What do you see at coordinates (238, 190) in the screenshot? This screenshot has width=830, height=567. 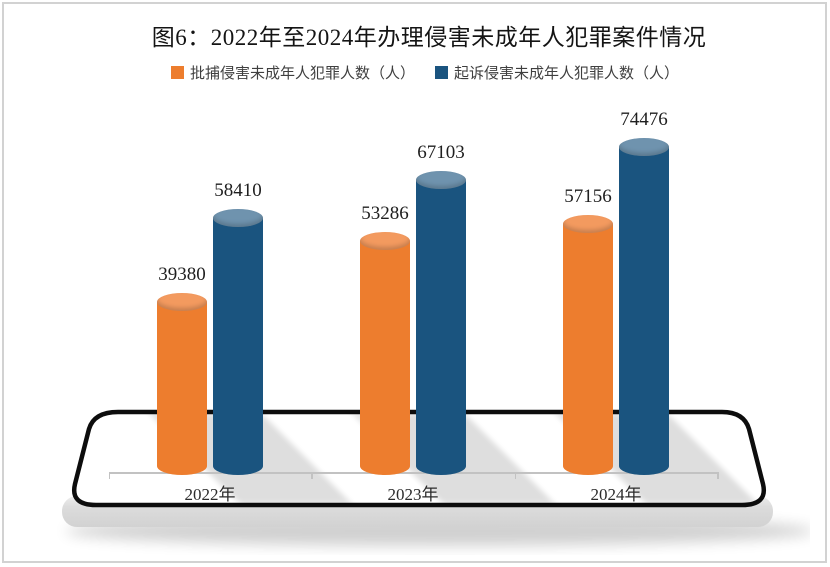 I see `bar-value-label: 58410` at bounding box center [238, 190].